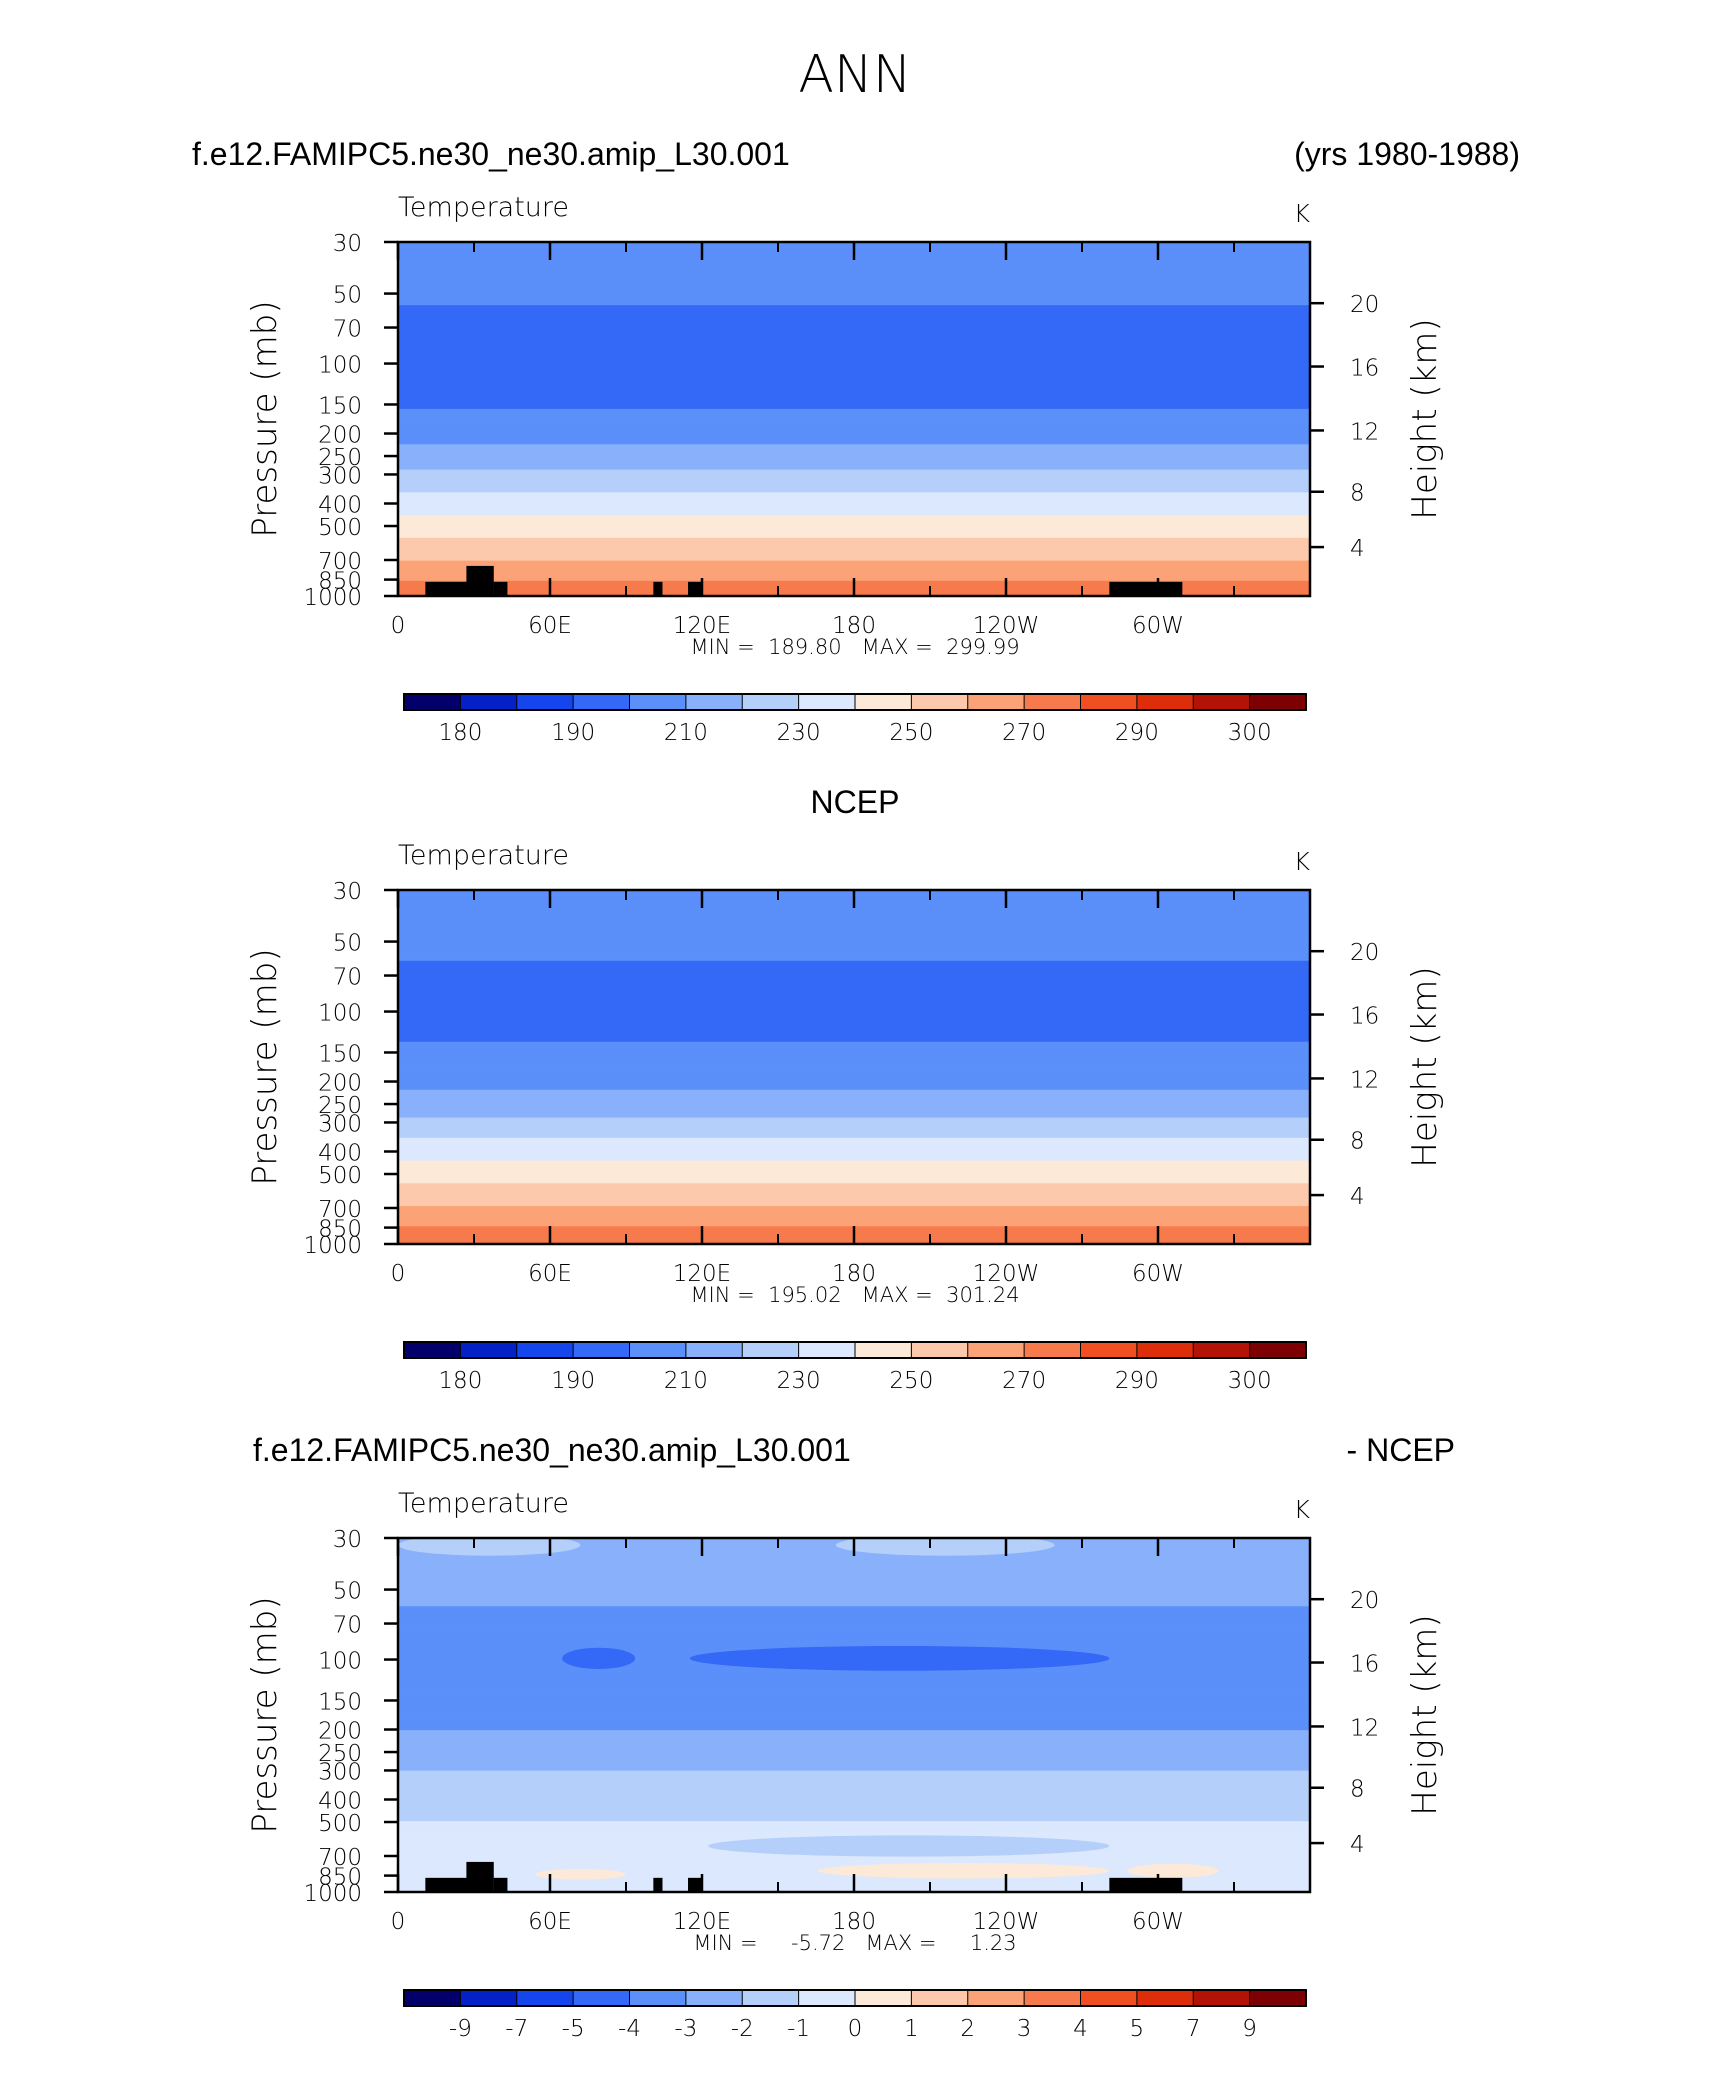 The width and height of the screenshot is (1710, 2074). What do you see at coordinates (340, 1754) in the screenshot?
I see `y-tick-label: 250` at bounding box center [340, 1754].